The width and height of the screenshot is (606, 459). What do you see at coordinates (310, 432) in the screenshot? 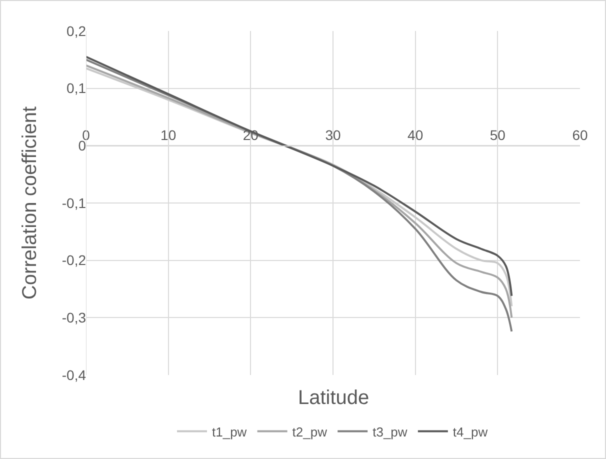
I see `legend-label: t2_pw` at bounding box center [310, 432].